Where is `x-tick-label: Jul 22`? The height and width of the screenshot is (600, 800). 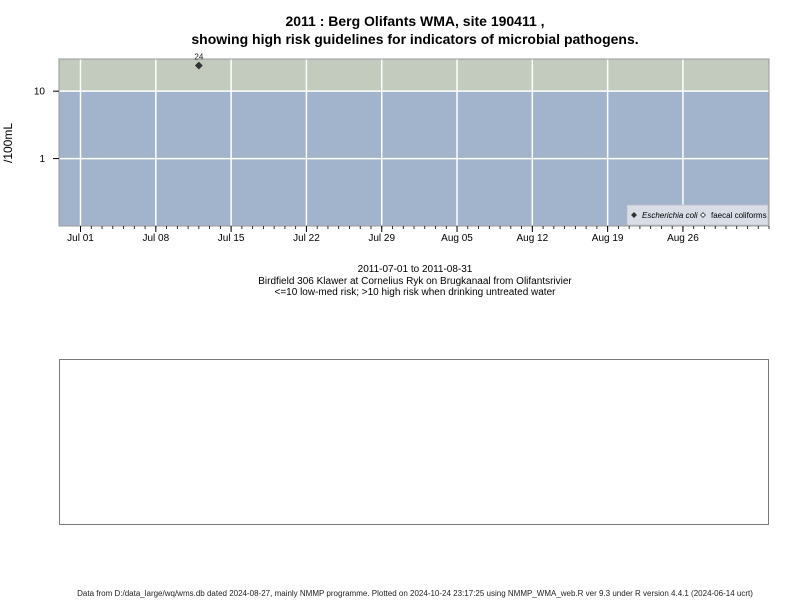 x-tick-label: Jul 22 is located at coordinates (306, 238).